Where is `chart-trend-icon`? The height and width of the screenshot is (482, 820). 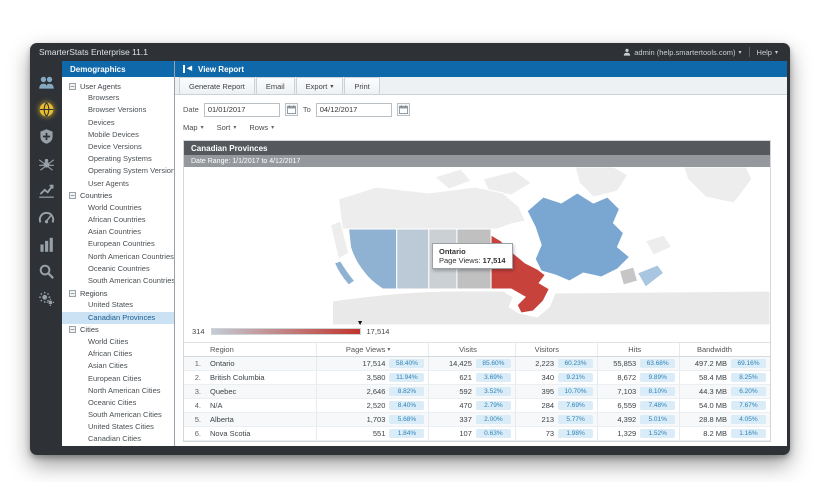 chart-trend-icon is located at coordinates (46, 190).